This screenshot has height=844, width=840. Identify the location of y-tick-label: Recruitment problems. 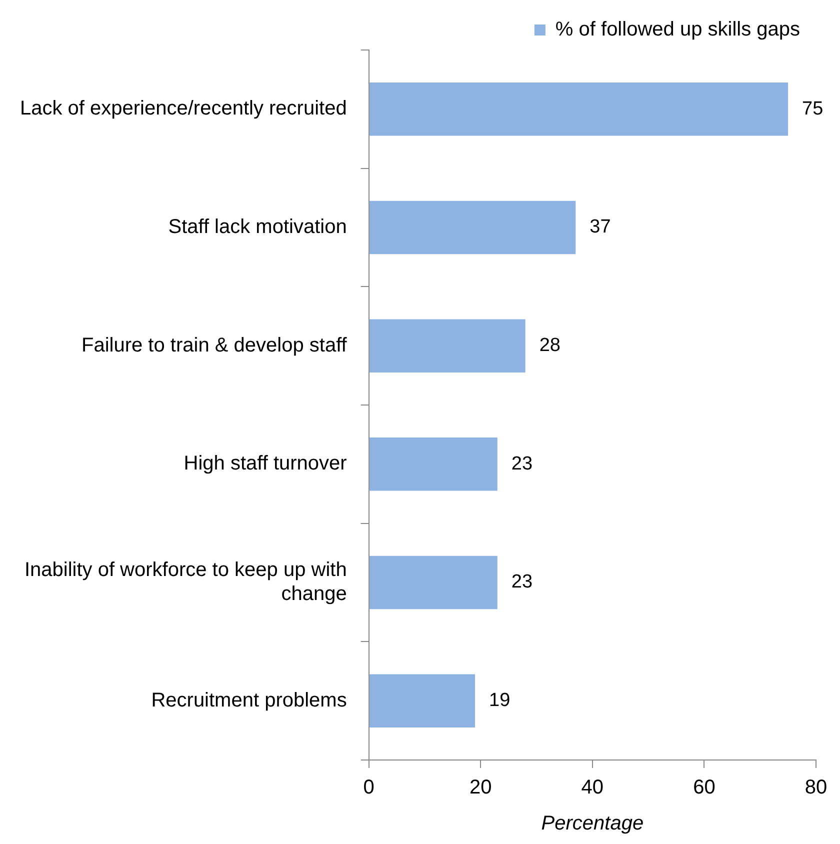
(249, 700).